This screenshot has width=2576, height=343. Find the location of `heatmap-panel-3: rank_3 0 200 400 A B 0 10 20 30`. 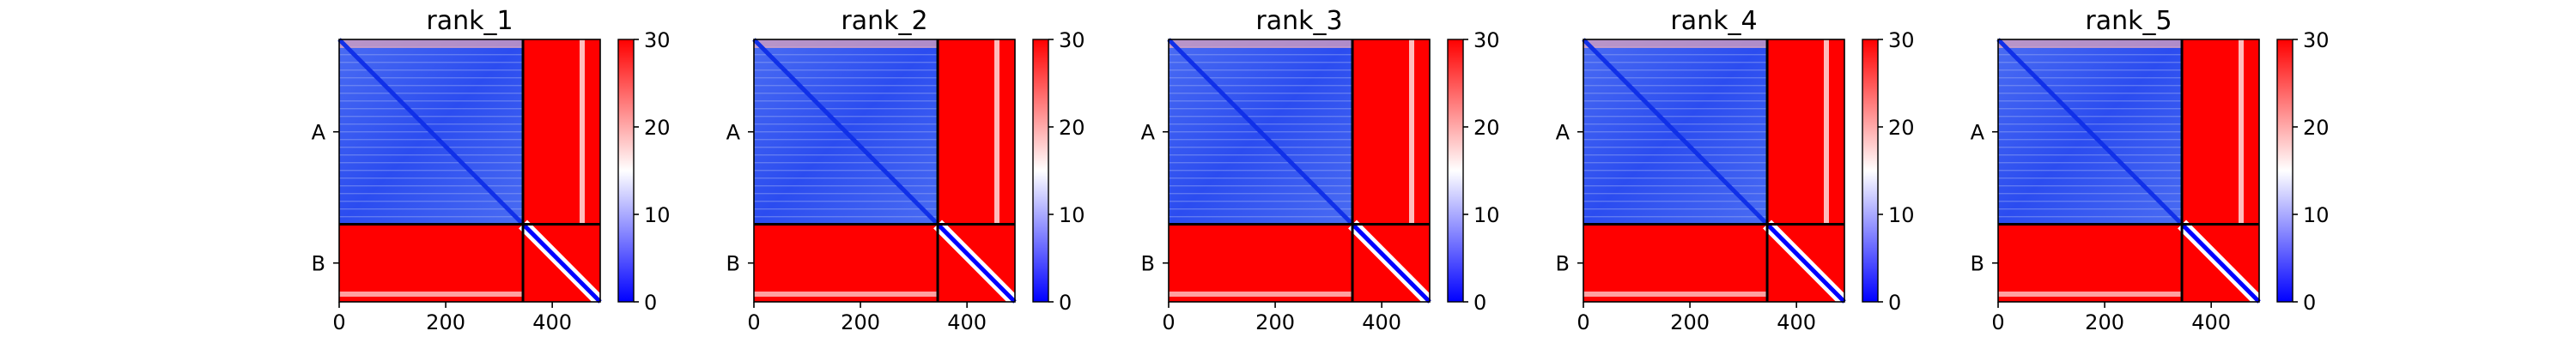

heatmap-panel-3: rank_3 0 200 400 A B 0 10 20 30 is located at coordinates (1320, 170).